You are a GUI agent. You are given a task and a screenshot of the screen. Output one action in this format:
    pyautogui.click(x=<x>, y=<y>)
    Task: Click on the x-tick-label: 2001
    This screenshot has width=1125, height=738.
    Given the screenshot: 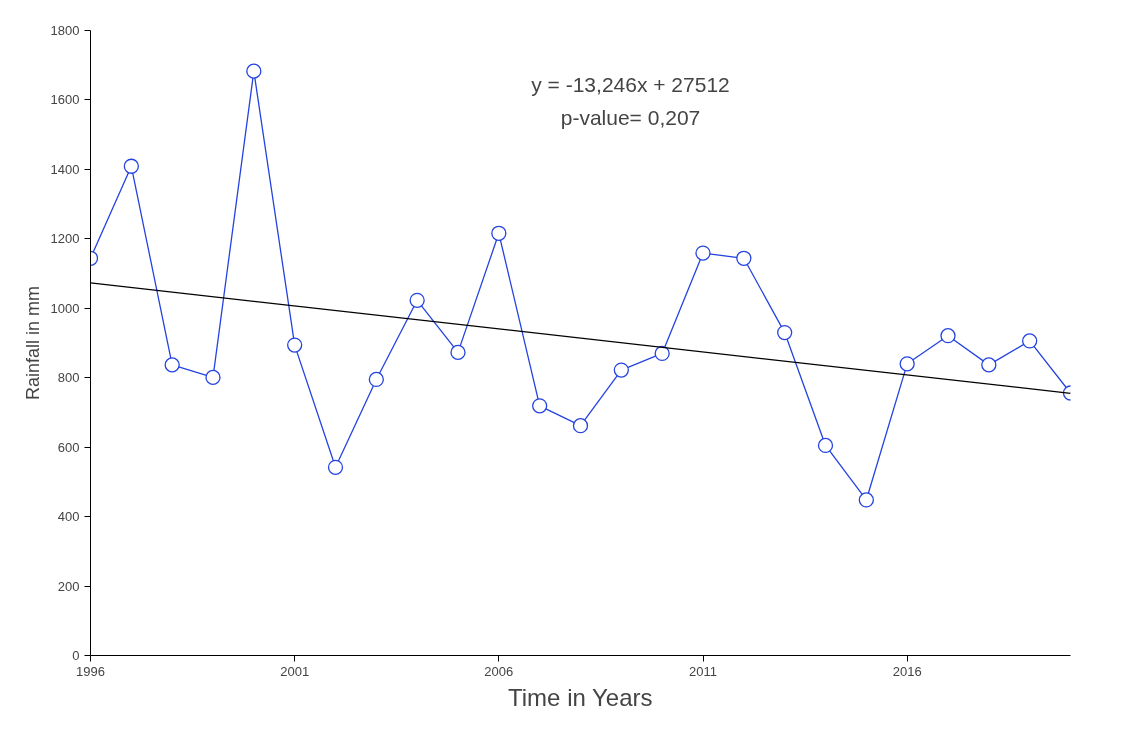 What is the action you would take?
    pyautogui.click(x=295, y=671)
    